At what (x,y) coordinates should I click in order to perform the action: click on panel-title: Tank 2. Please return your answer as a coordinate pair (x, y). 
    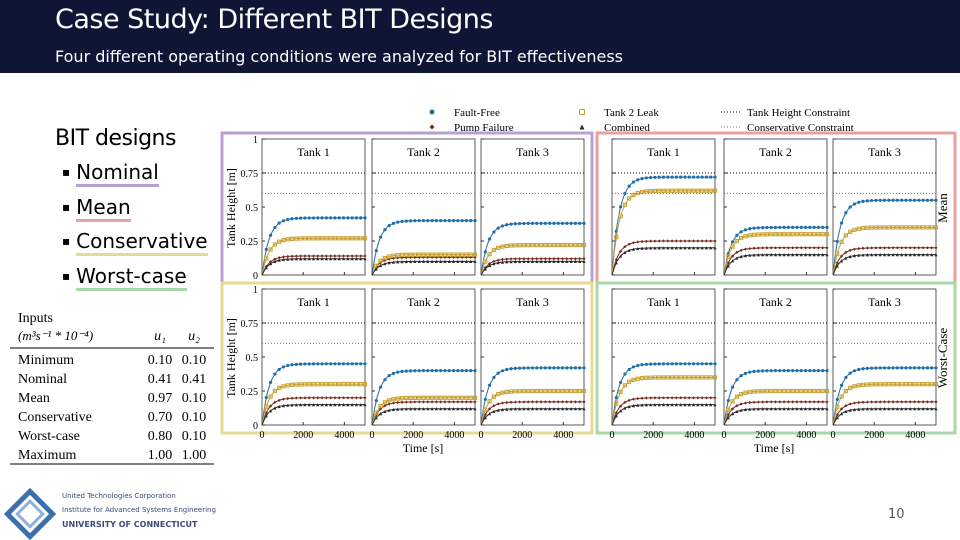
    Looking at the image, I should click on (775, 302).